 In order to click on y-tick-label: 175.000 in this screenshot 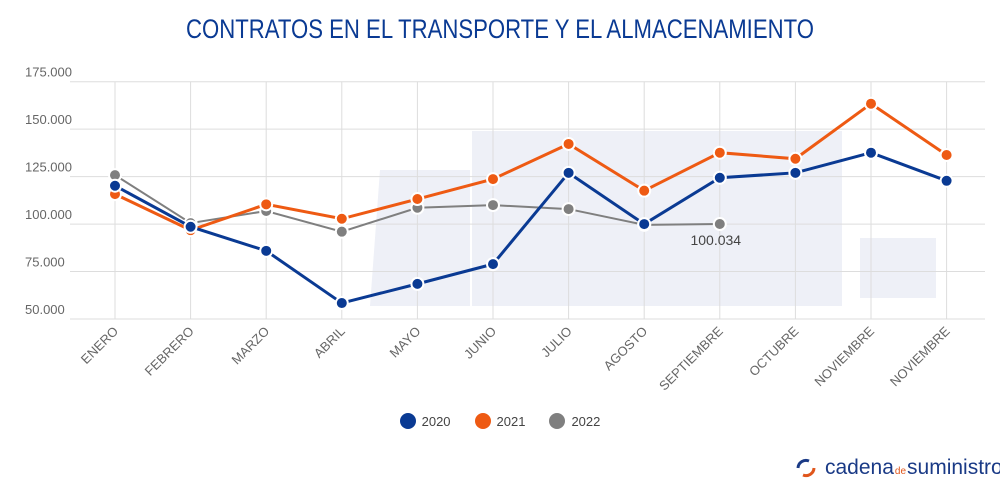, I will do `click(48, 72)`.